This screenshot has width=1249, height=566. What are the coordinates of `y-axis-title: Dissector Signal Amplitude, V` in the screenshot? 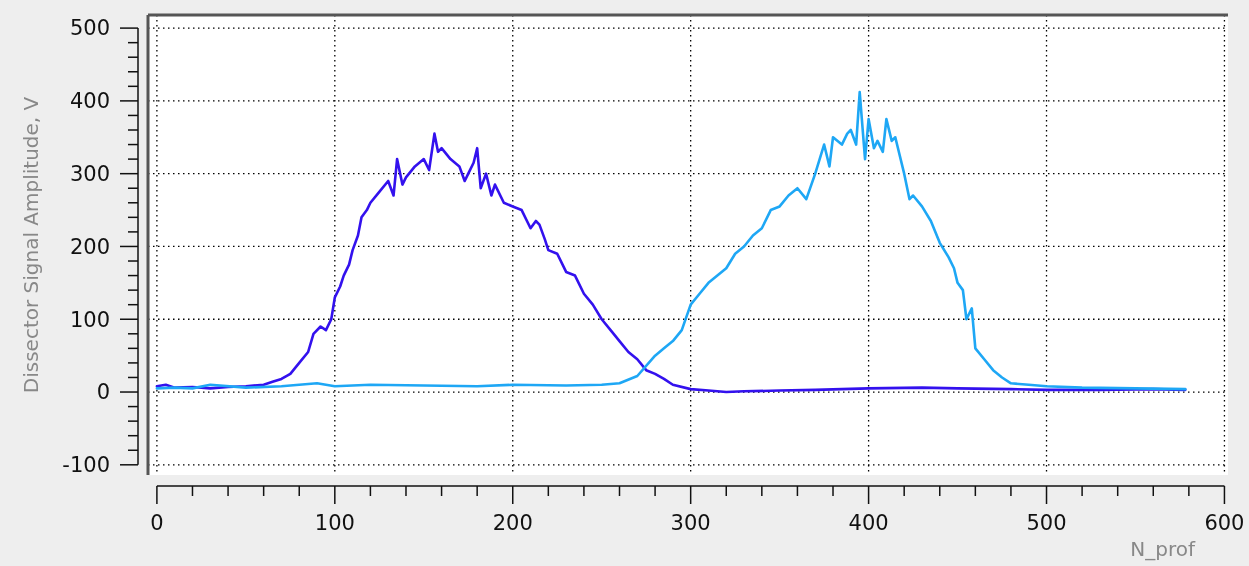 It's located at (31, 245).